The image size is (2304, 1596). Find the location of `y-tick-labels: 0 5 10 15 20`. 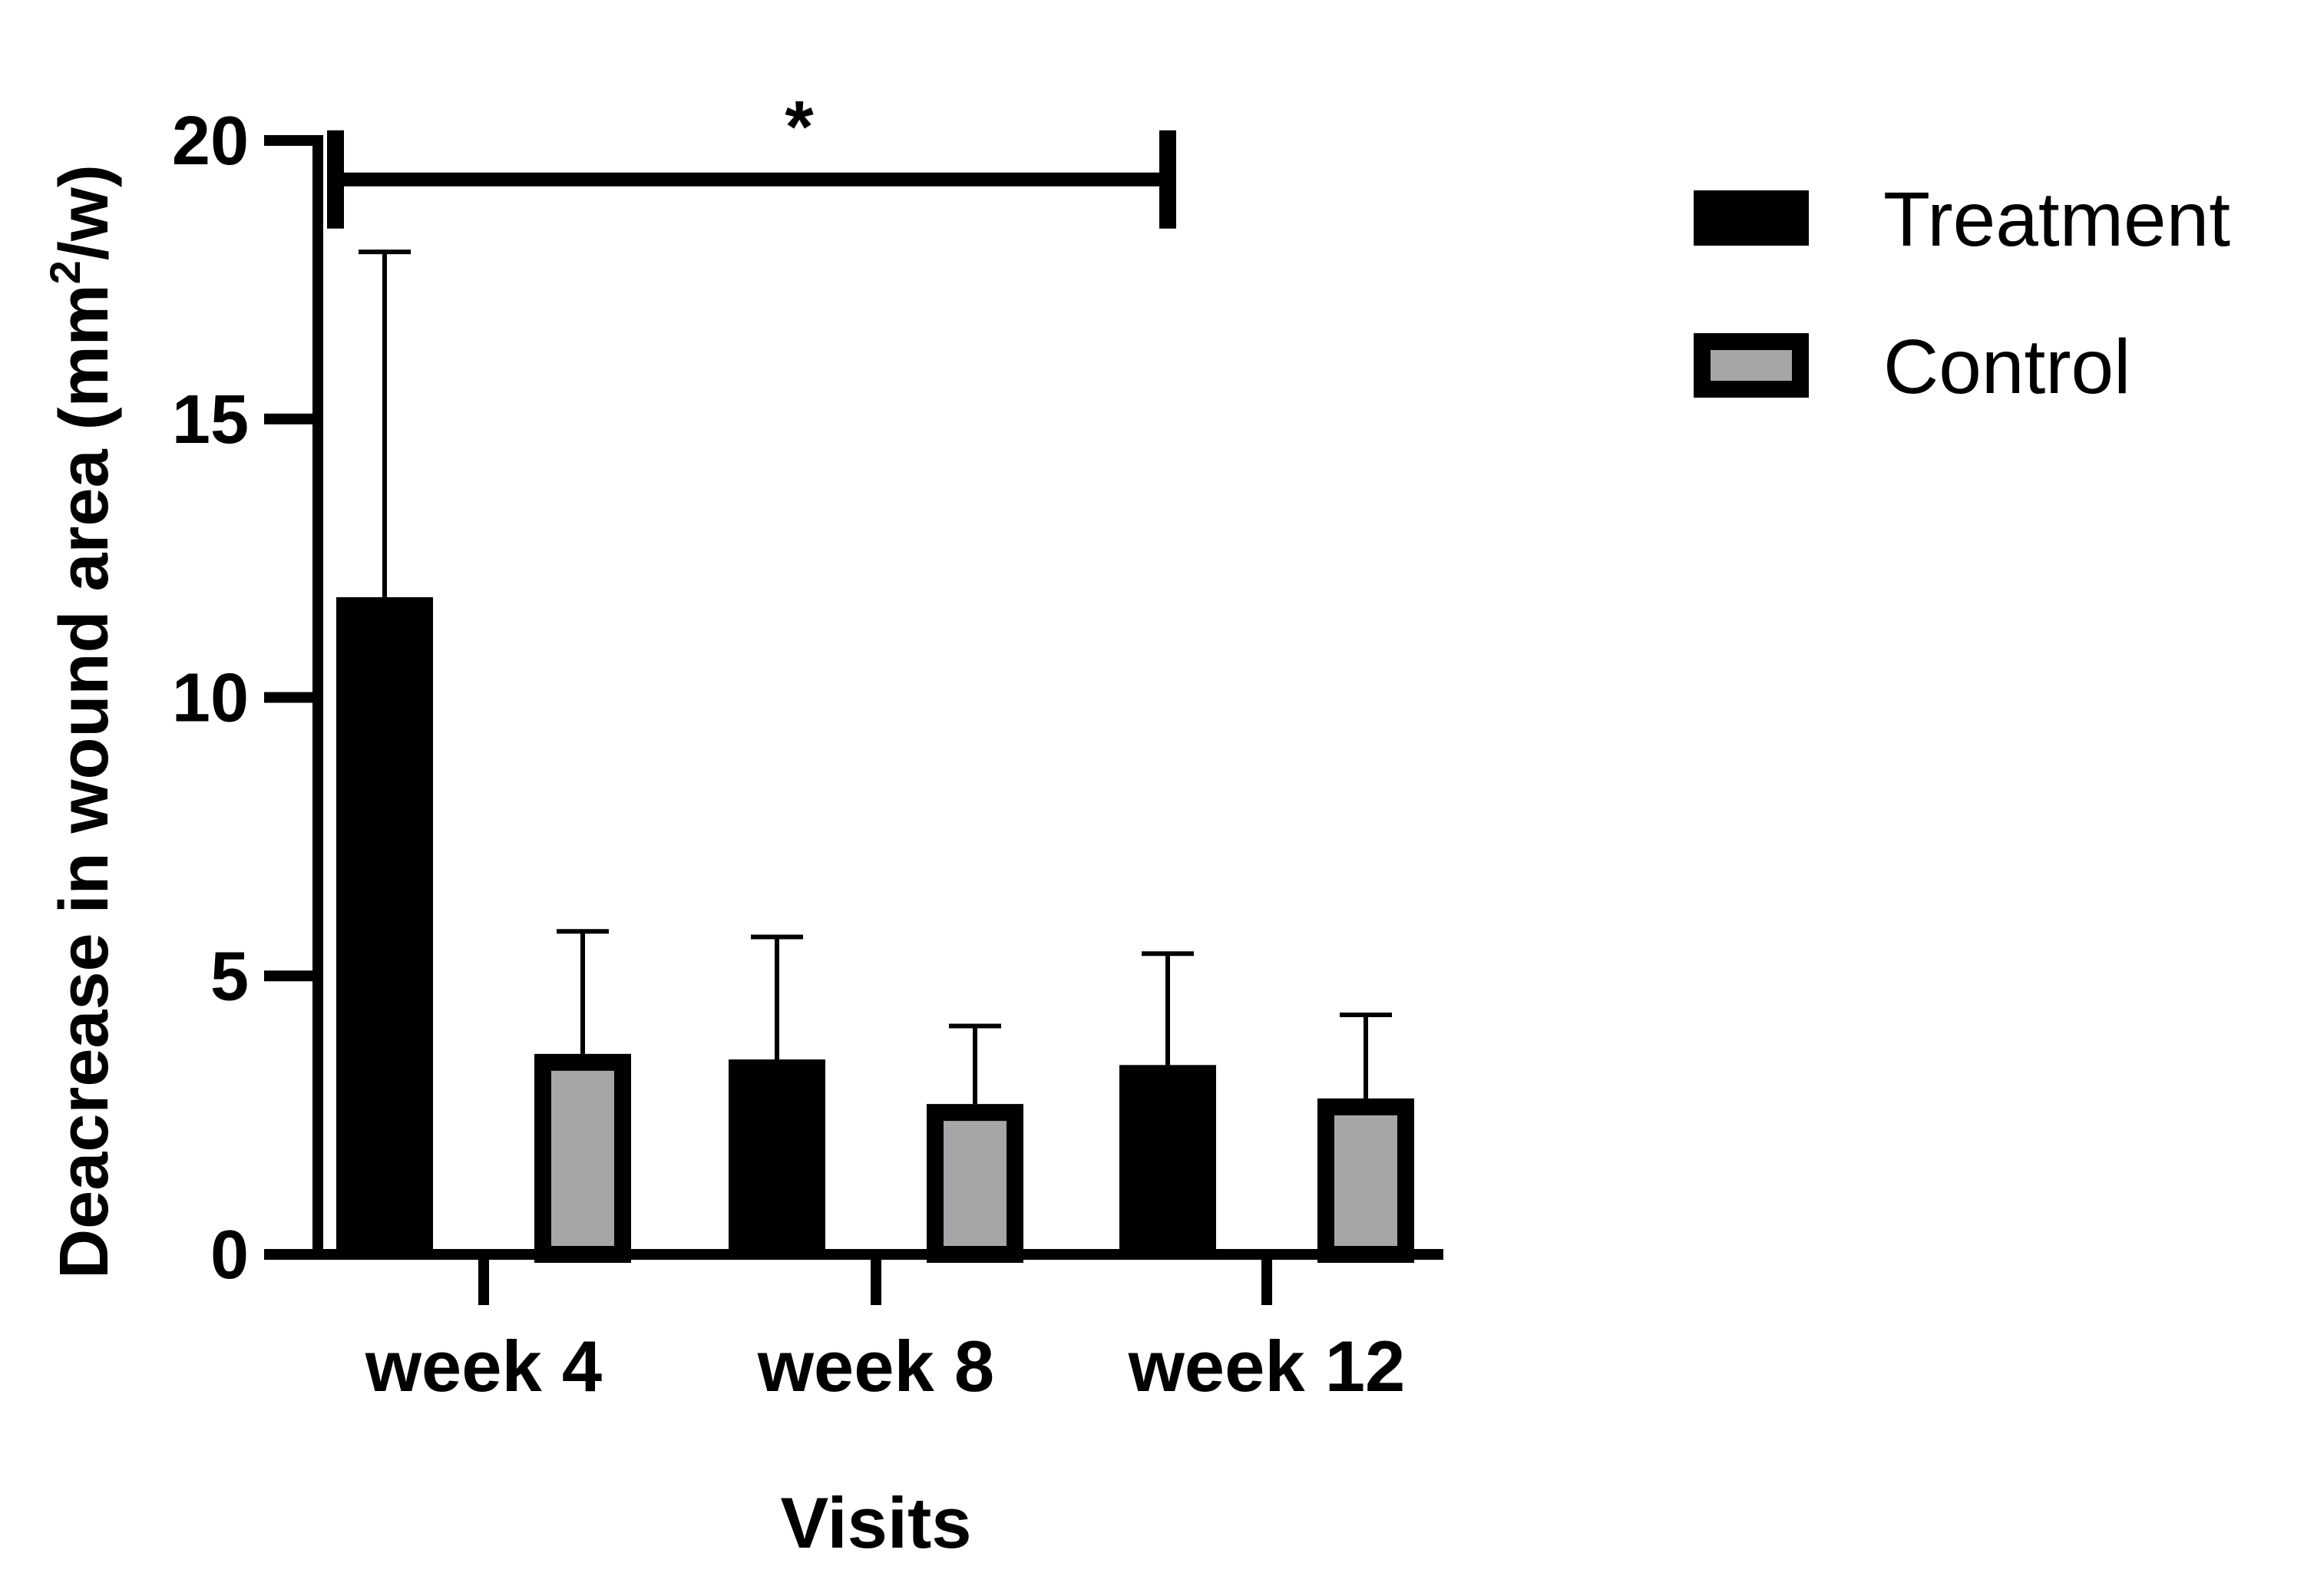

y-tick-labels: 0 5 10 15 20 is located at coordinates (211, 698).